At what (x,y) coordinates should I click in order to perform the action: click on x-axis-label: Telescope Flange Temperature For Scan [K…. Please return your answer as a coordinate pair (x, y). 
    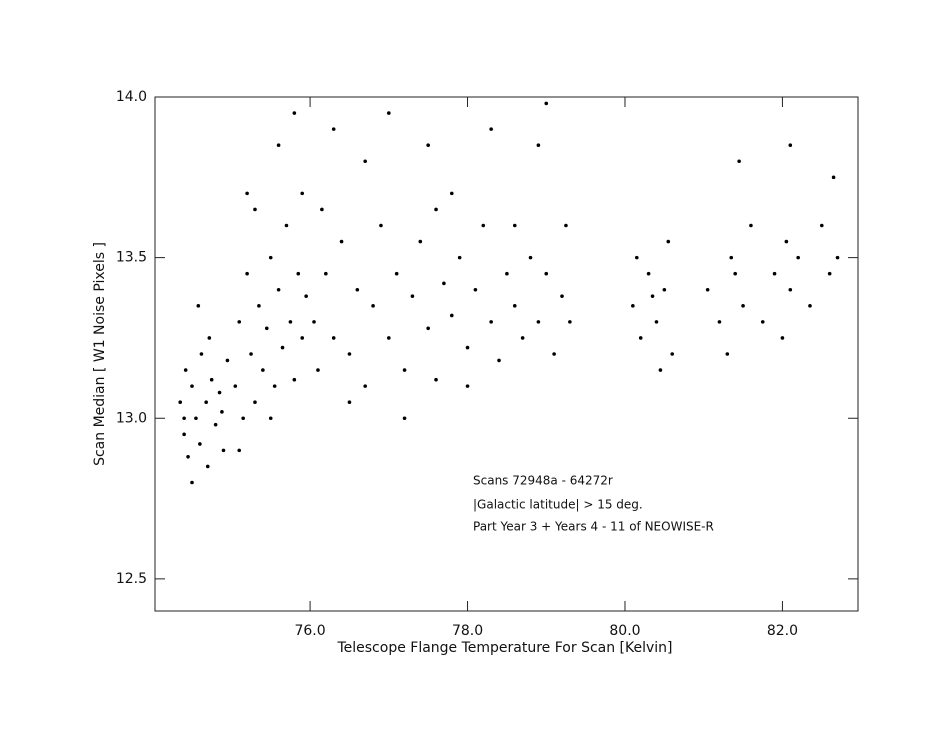
    Looking at the image, I should click on (504, 648).